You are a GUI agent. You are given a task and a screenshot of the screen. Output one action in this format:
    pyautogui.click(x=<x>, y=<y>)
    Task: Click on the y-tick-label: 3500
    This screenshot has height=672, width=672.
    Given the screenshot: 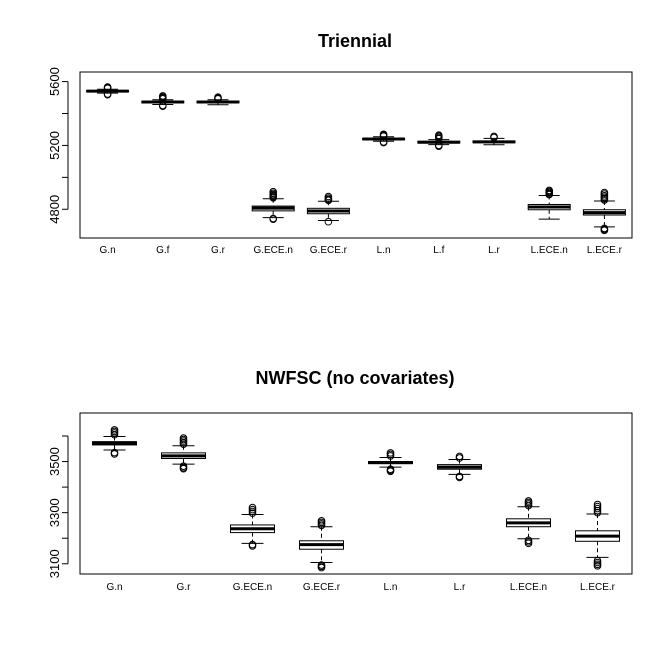 What is the action you would take?
    pyautogui.click(x=54, y=461)
    